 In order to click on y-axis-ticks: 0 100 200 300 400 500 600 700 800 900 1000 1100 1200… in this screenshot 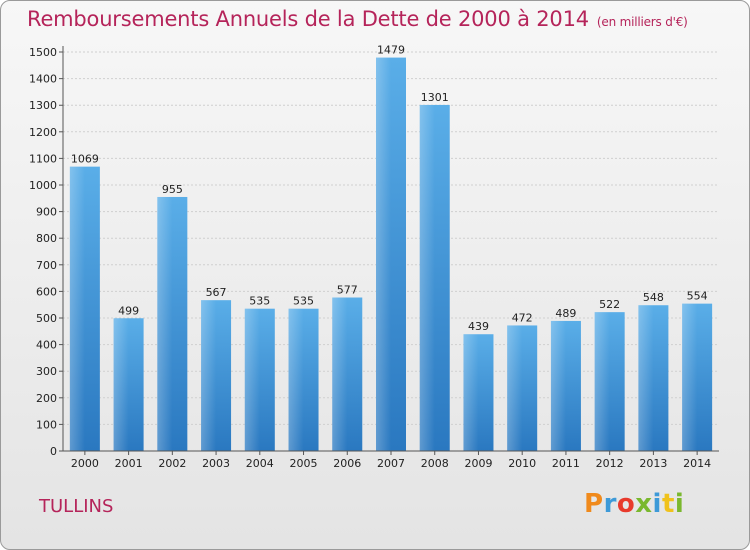, I will do `click(46, 252)`.